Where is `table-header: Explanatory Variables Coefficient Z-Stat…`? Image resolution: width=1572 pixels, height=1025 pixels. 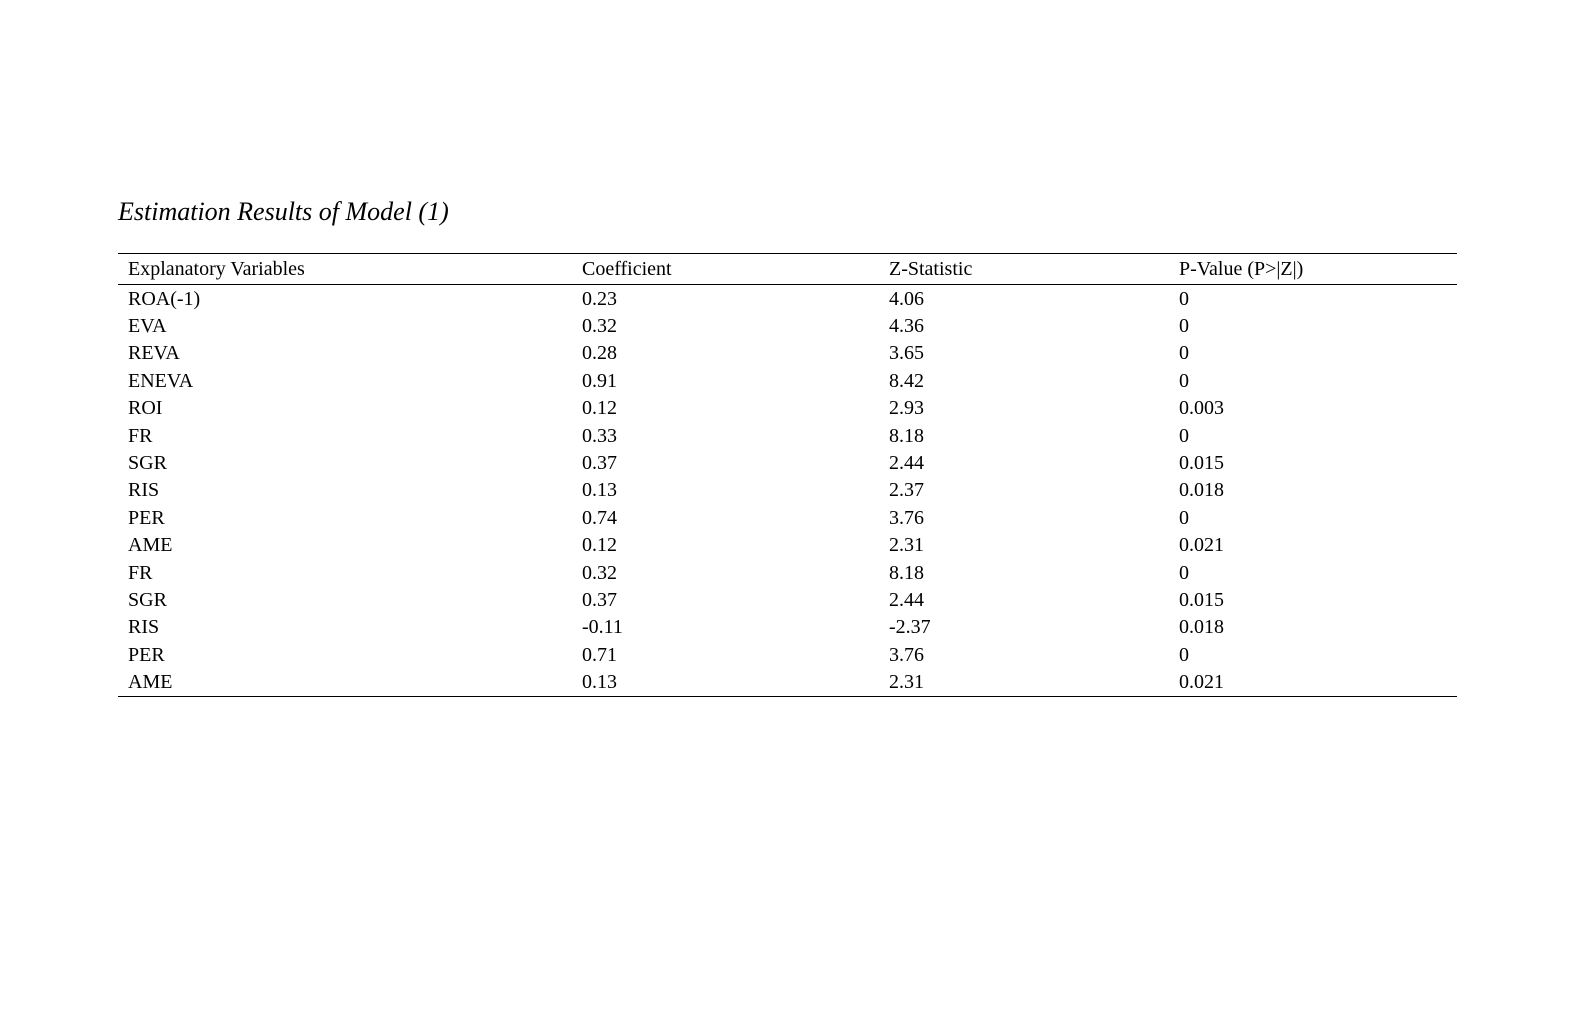
table-header: Explanatory Variables Coefficient Z-Stat… is located at coordinates (787, 269).